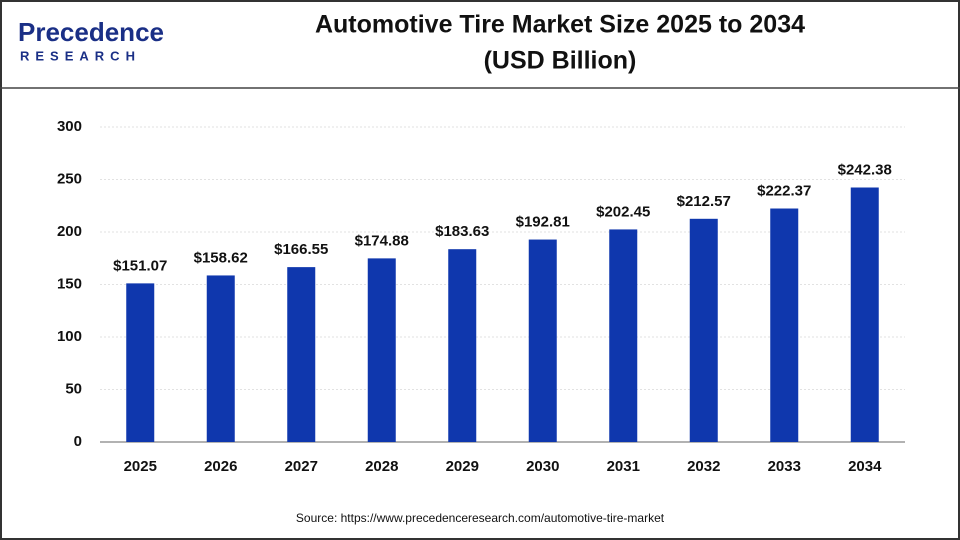  I want to click on y-tick-label: 150, so click(69, 283).